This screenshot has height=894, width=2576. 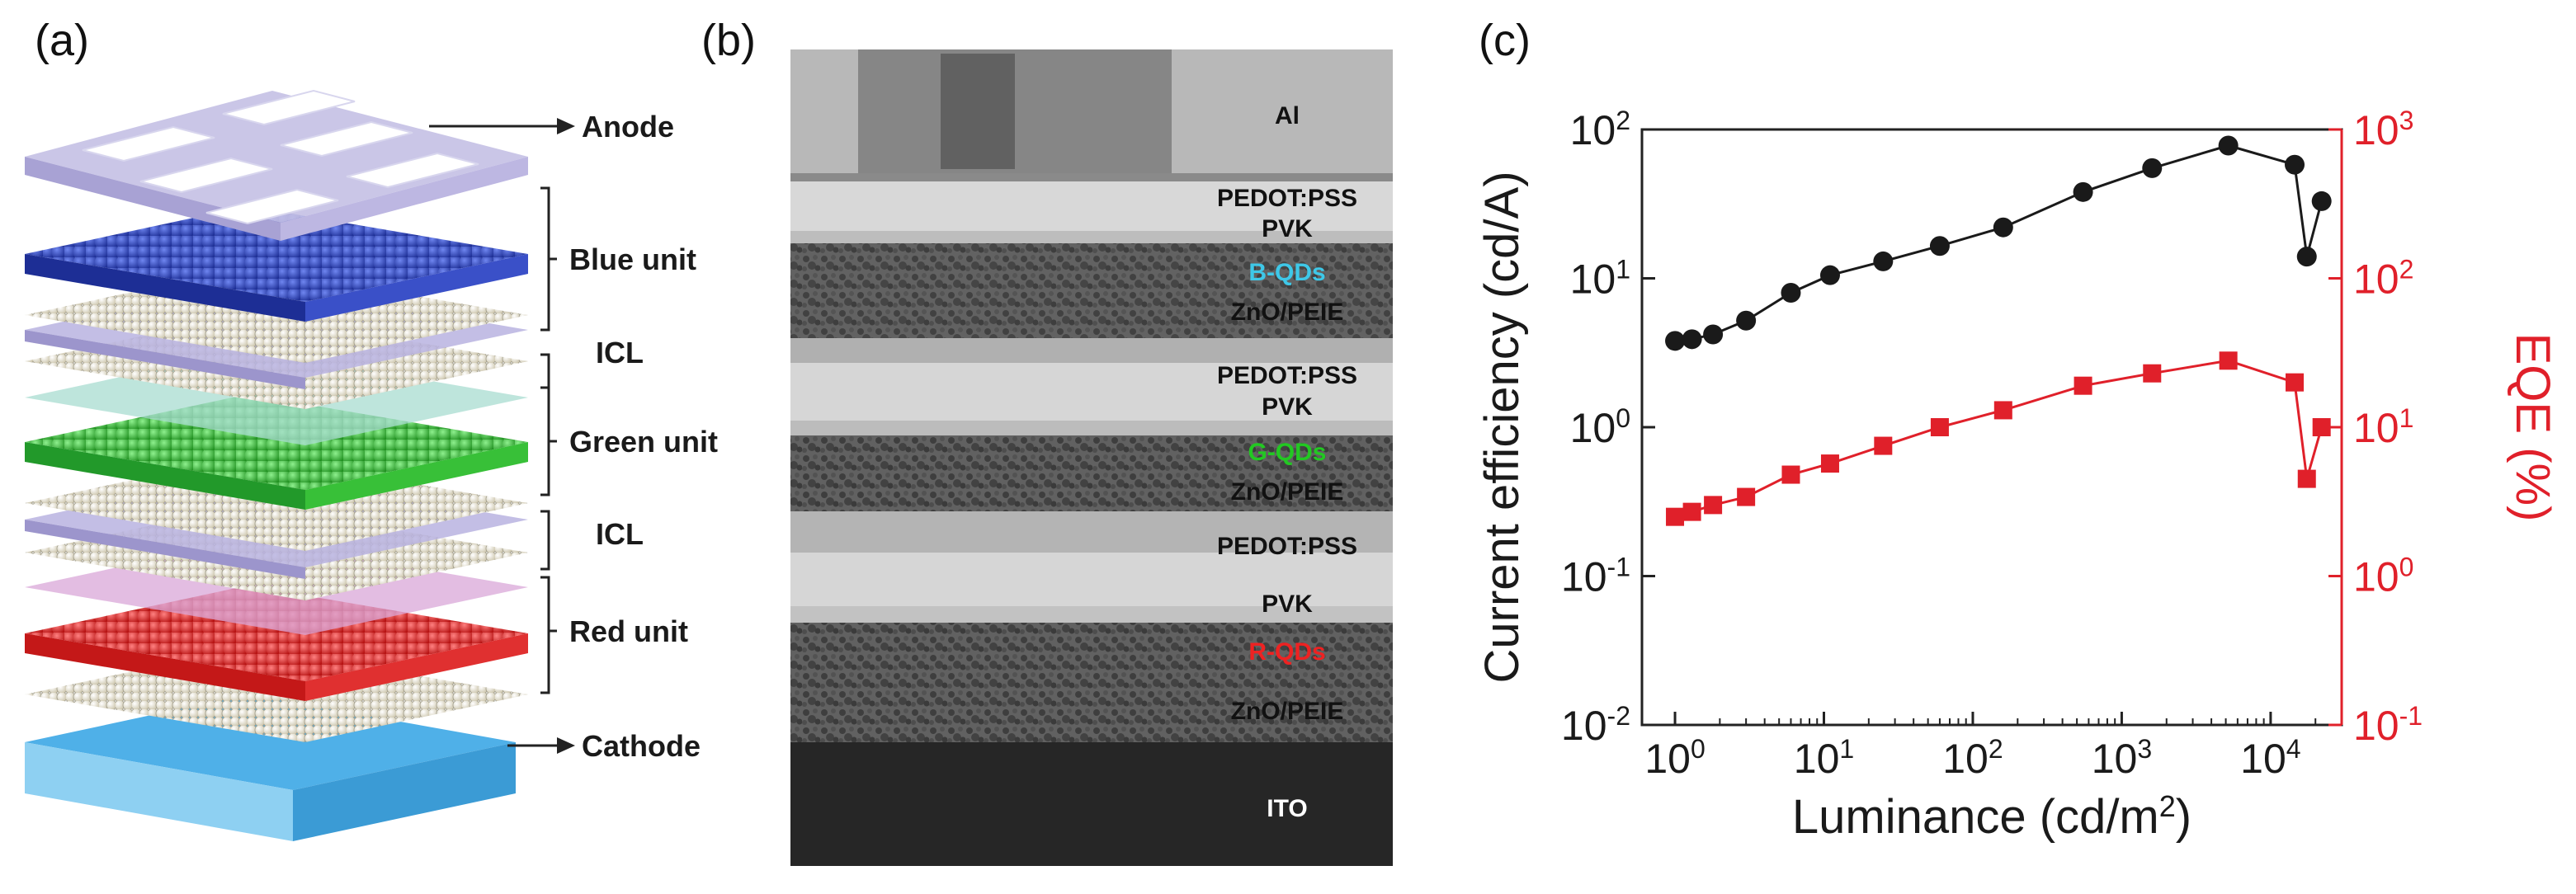 What do you see at coordinates (548, 441) in the screenshot?
I see `green-unit-bracket` at bounding box center [548, 441].